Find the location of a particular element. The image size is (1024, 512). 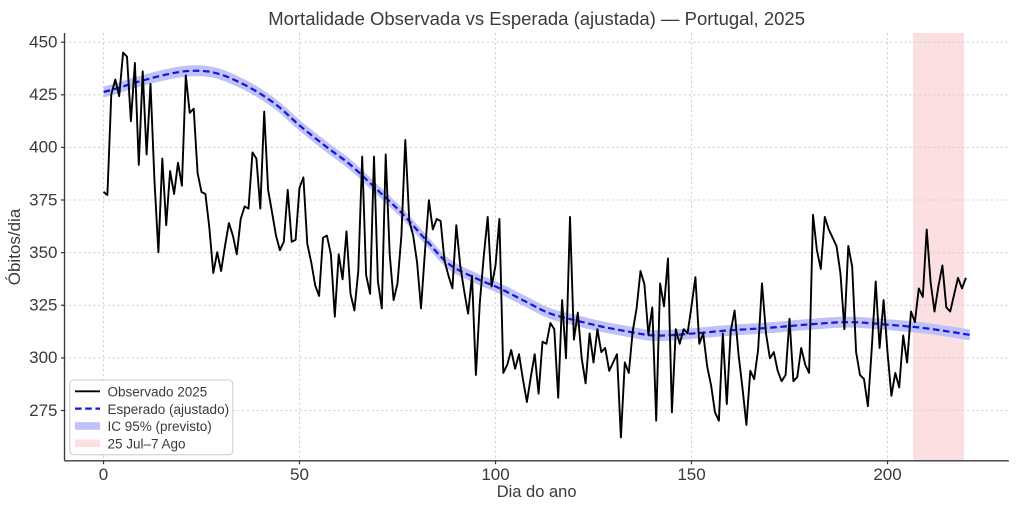

svg-text: 100 is located at coordinates (495, 474).